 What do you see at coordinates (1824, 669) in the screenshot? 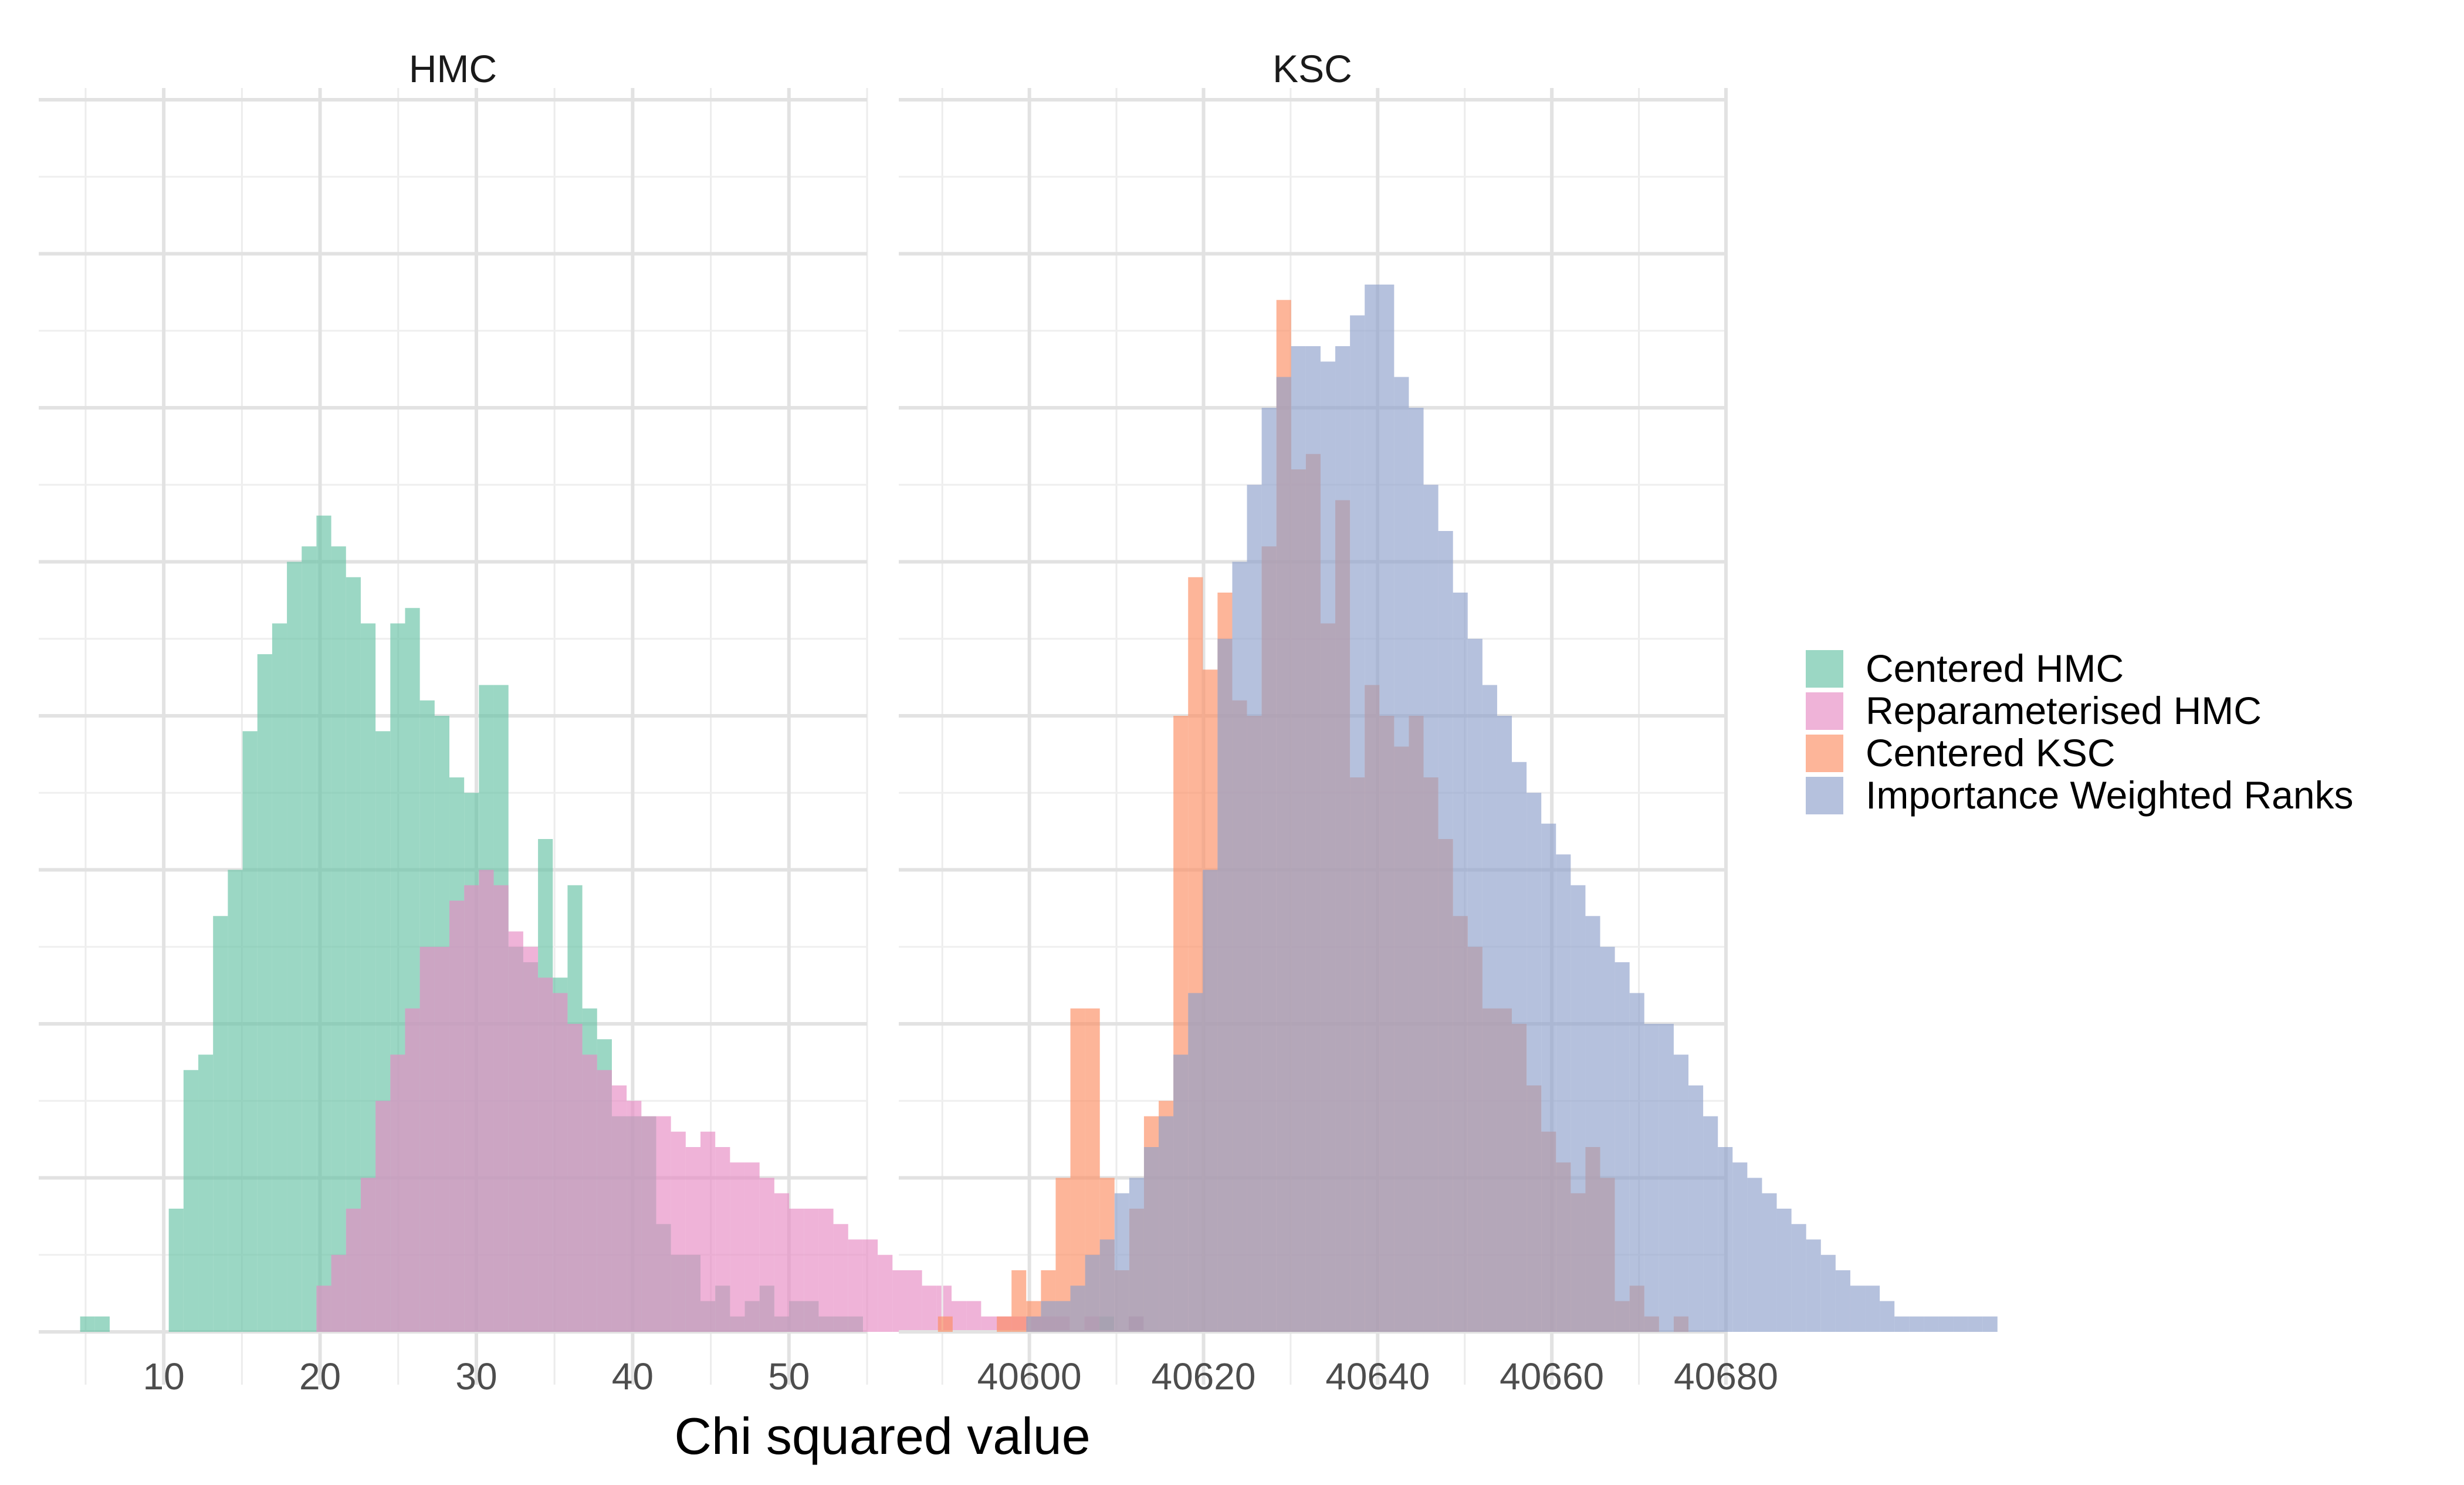
I see `legend-key-centered-hmc` at bounding box center [1824, 669].